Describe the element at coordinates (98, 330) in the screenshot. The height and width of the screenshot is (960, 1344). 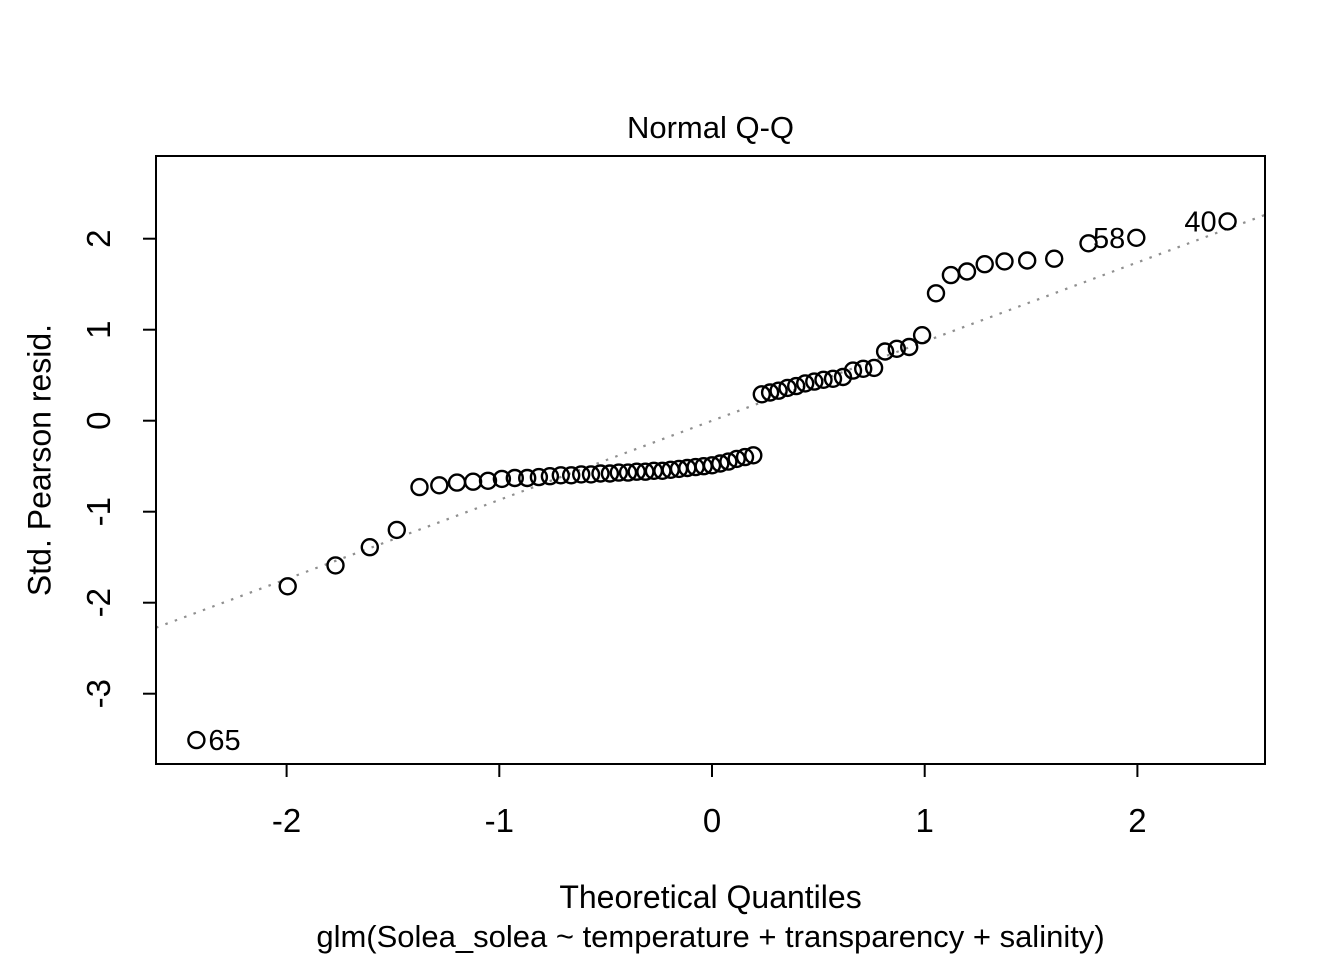
I see `y-tick-label: 1` at that location.